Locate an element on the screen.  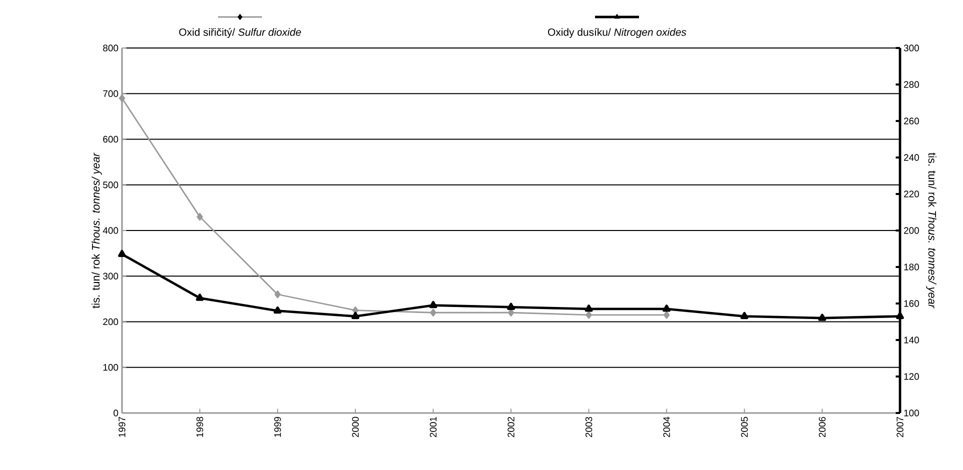
y2-tick-label: 100 is located at coordinates (911, 413).